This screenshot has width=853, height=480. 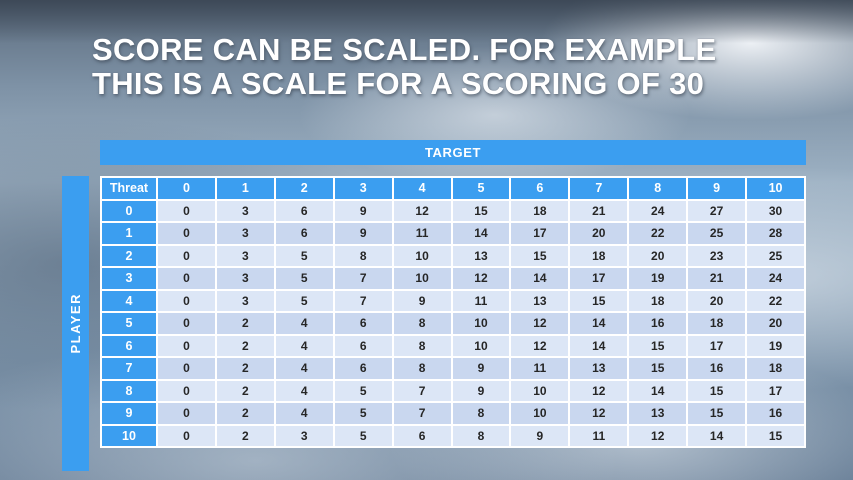 I want to click on row-header: 4, so click(x=129, y=300).